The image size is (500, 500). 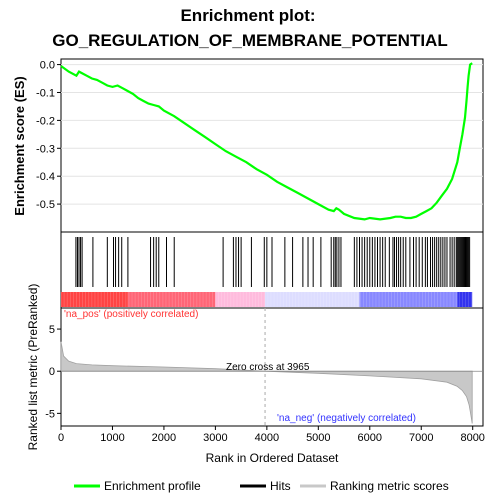 What do you see at coordinates (280, 486) in the screenshot?
I see `legend-hits-label: Hits` at bounding box center [280, 486].